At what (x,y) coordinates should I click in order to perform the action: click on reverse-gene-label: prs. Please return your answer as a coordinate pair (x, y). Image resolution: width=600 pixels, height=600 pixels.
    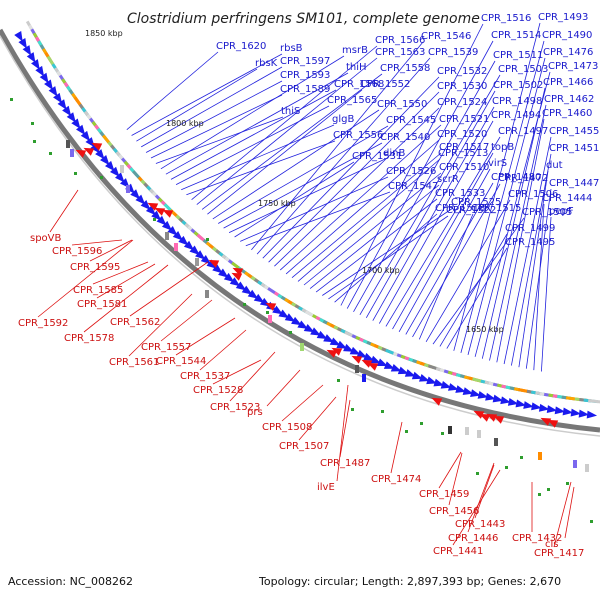
    Looking at the image, I should click on (255, 412).